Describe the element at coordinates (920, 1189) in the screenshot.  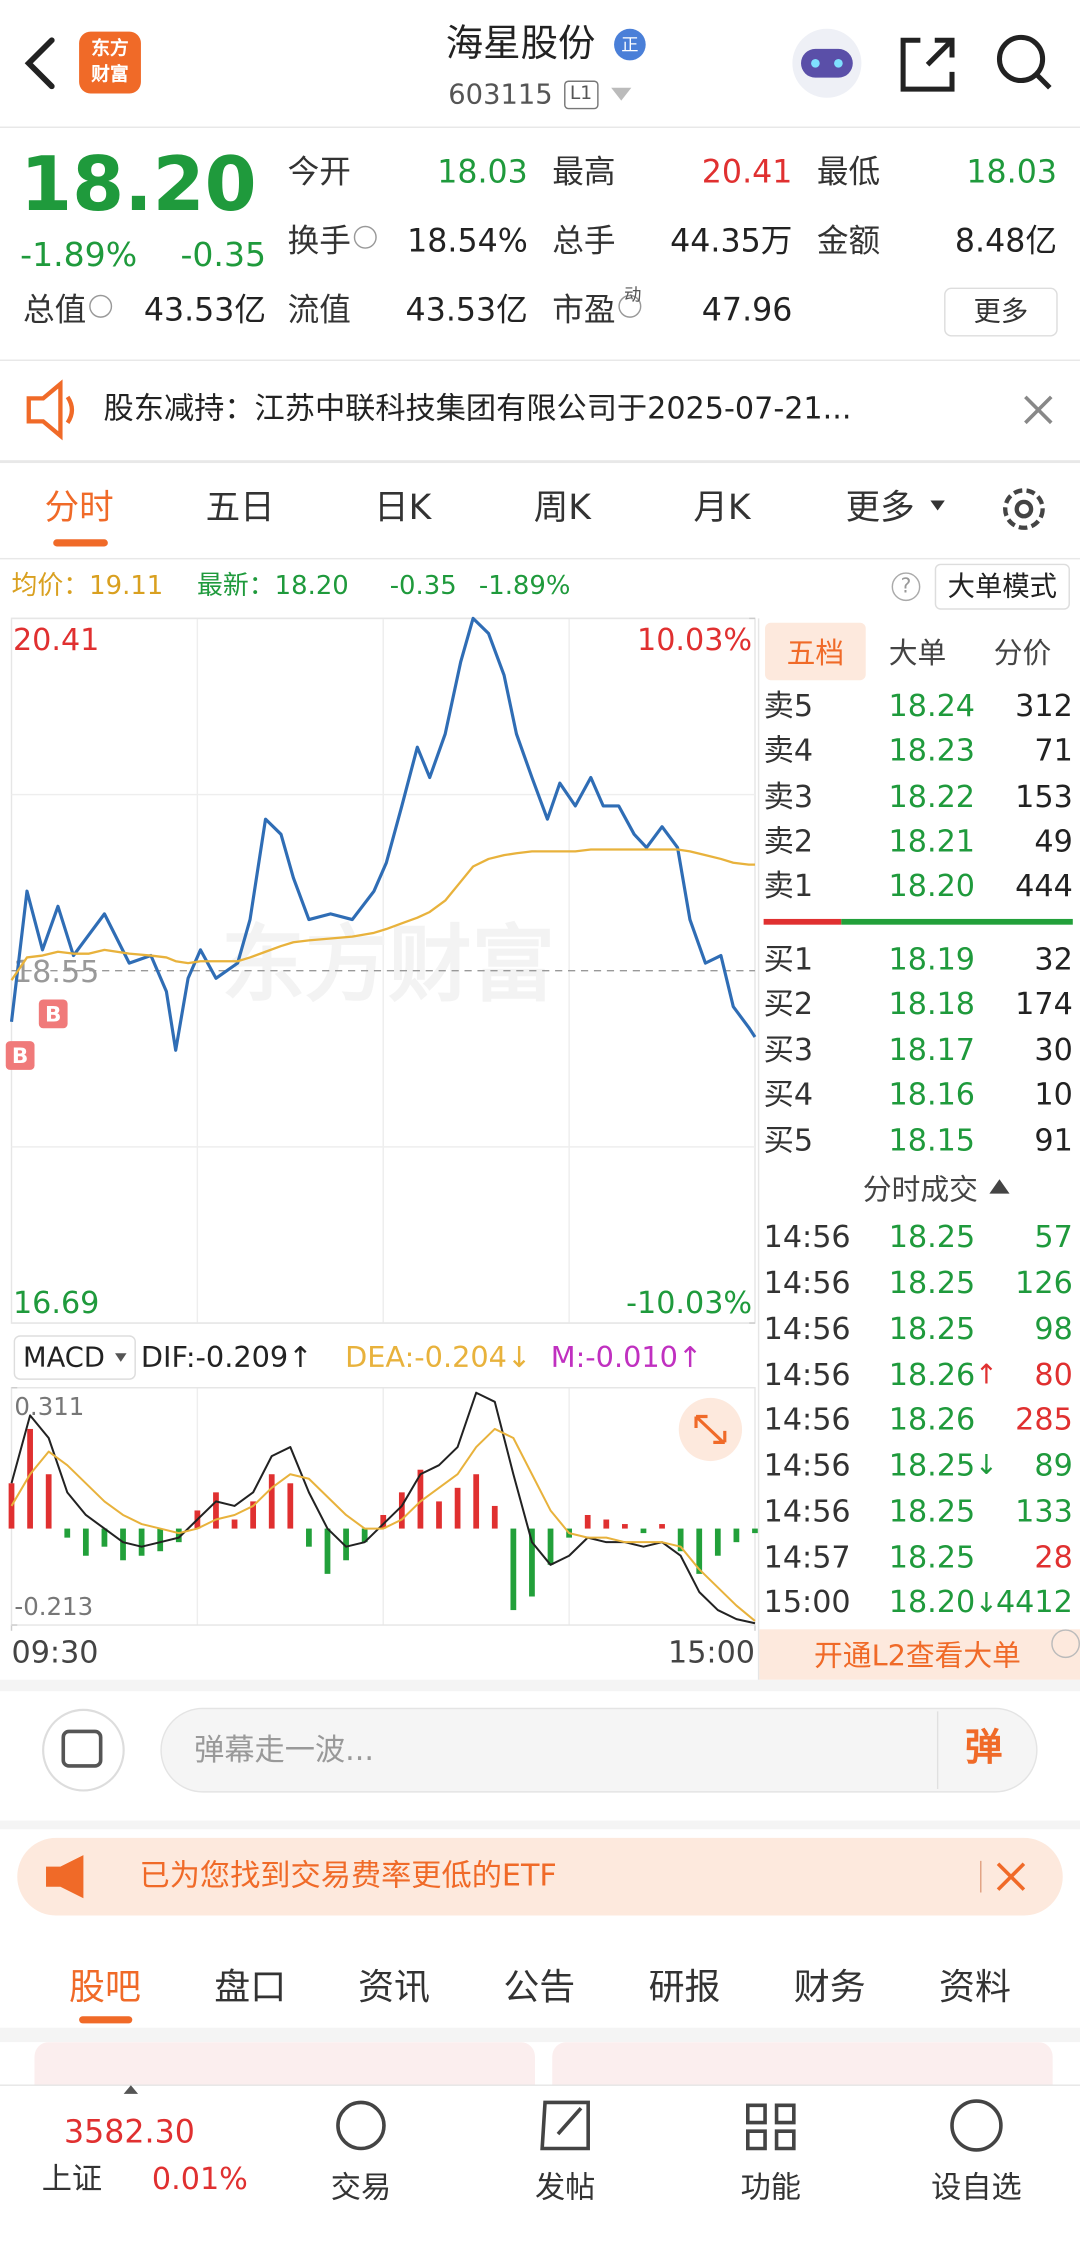
I see `trades-title: 分时成交` at that location.